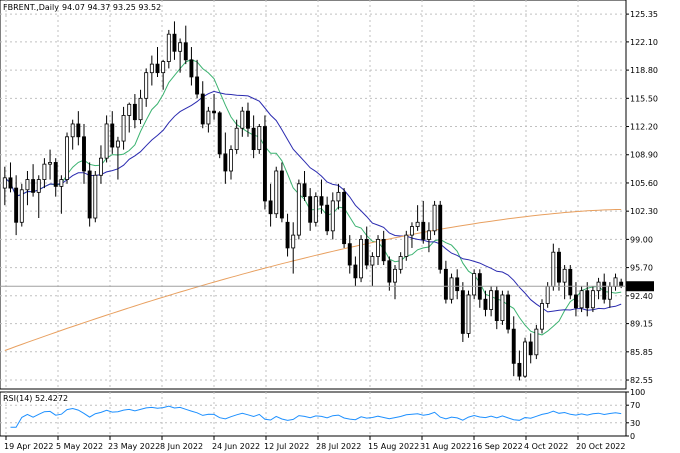 Image resolution: width=680 pixels, height=453 pixels. What do you see at coordinates (111, 7) in the screenshot?
I see `ohlc-readout: 94.07 94.37 93.25 93.52` at bounding box center [111, 7].